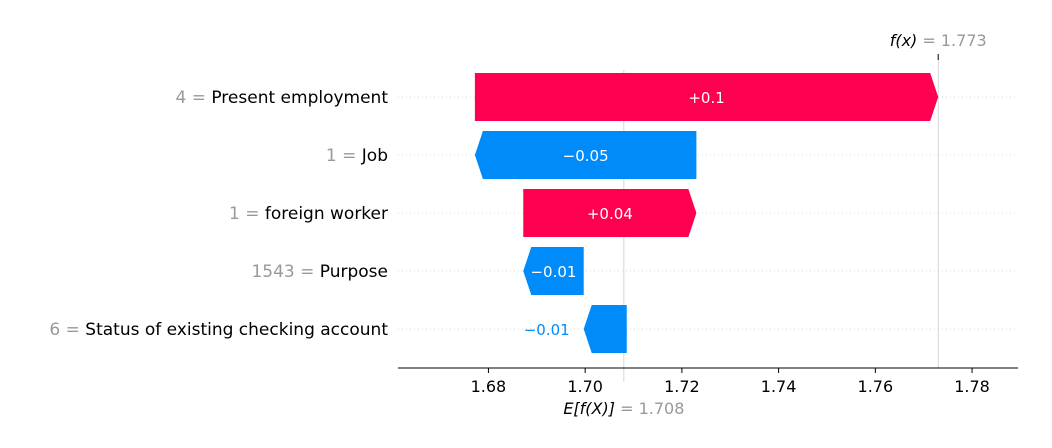 The height and width of the screenshot is (448, 1052). Describe the element at coordinates (906, 40) in the screenshot. I see `output-value-label: f(x)` at that location.